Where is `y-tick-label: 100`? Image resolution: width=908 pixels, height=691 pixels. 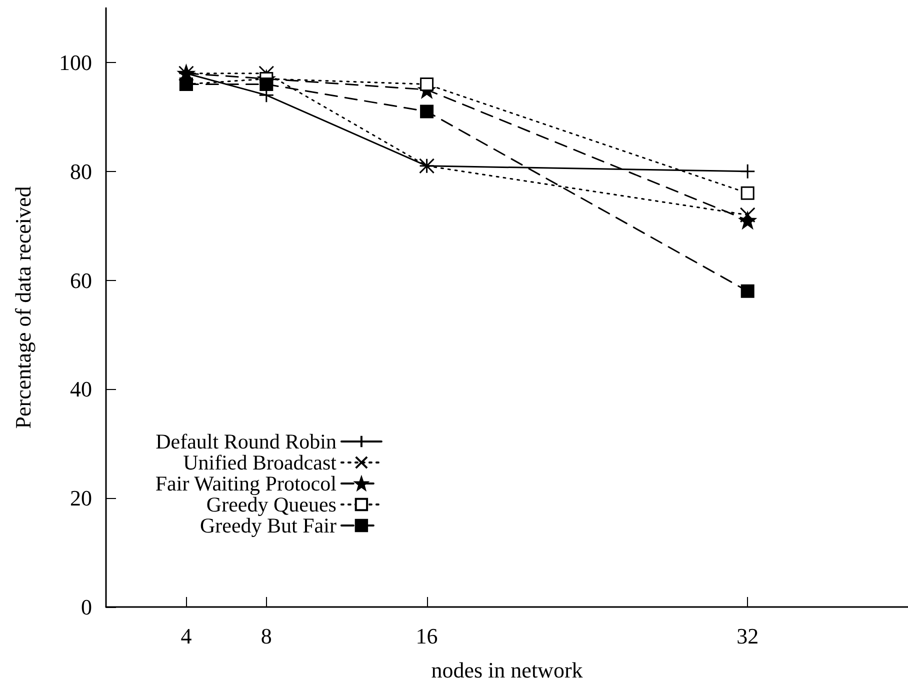 y-tick-label: 100 is located at coordinates (75, 62).